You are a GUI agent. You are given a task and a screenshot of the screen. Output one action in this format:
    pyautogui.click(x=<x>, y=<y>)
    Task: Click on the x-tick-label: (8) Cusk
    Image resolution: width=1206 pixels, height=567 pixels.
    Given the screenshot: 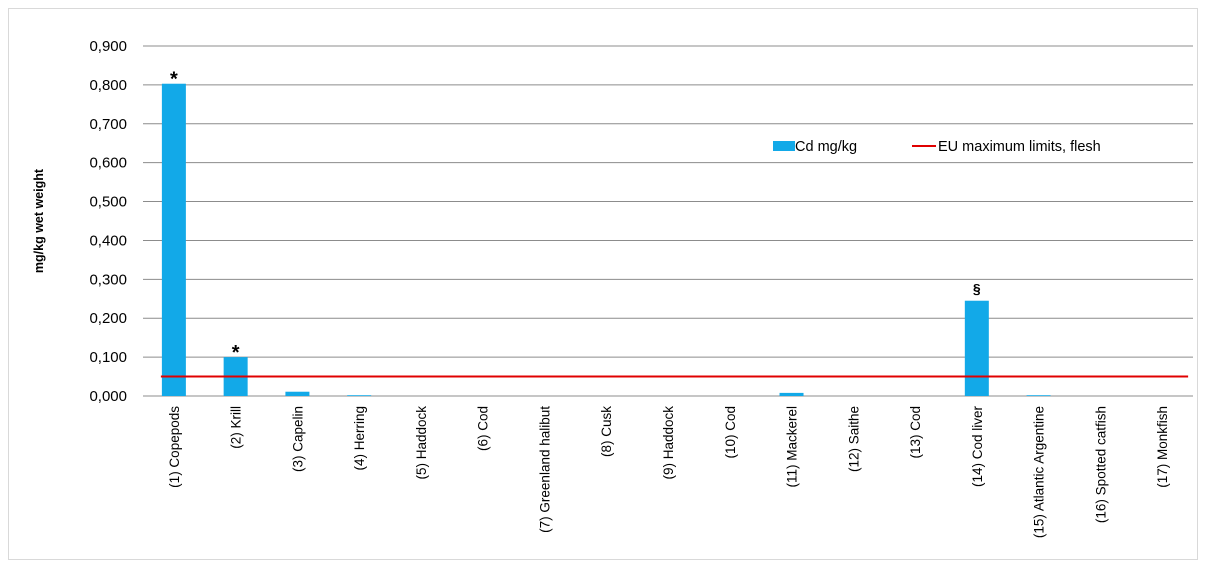 What is the action you would take?
    pyautogui.click(x=606, y=431)
    